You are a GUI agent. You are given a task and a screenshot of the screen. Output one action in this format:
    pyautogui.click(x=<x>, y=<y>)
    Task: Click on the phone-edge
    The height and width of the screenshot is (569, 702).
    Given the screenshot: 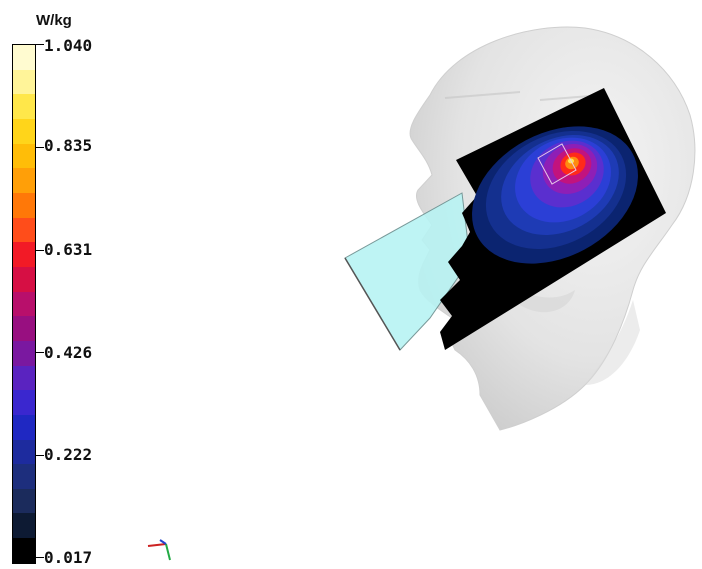 What is the action you would take?
    pyautogui.click(x=372, y=304)
    